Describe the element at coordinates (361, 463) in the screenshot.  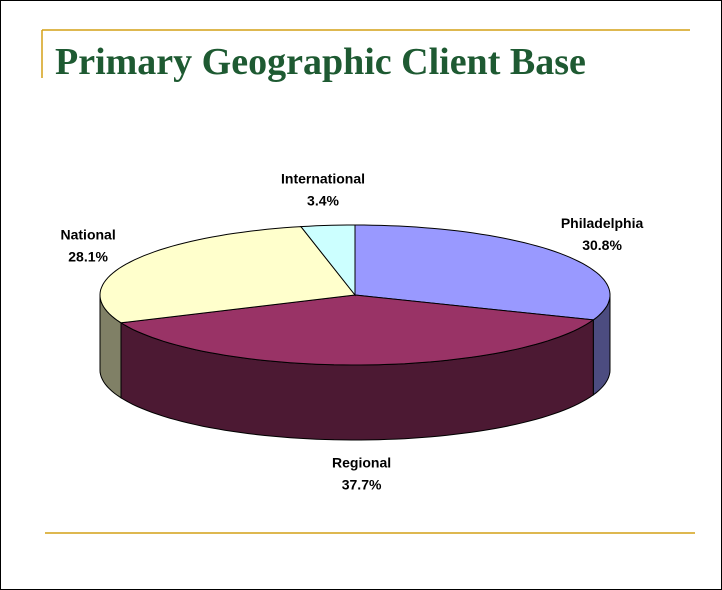
I see `slice-label: Regional` at that location.